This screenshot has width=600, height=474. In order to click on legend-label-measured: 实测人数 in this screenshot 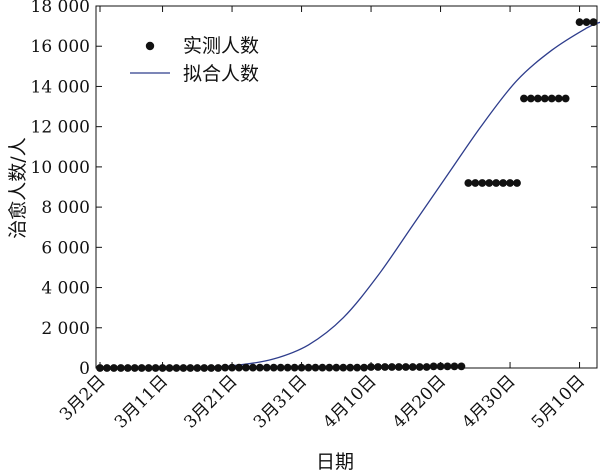, I will do `click(221, 46)`.